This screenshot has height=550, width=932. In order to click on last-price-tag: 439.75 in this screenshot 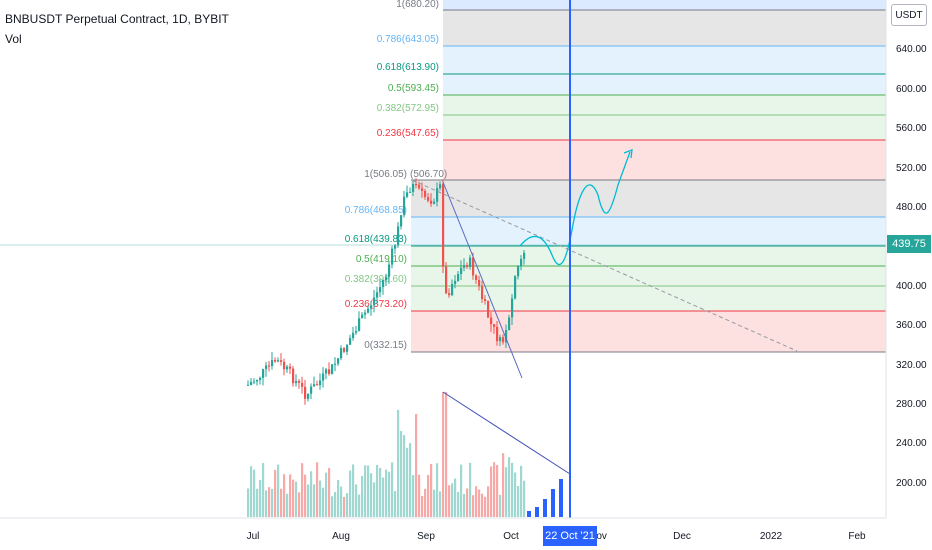, I will do `click(909, 244)`.